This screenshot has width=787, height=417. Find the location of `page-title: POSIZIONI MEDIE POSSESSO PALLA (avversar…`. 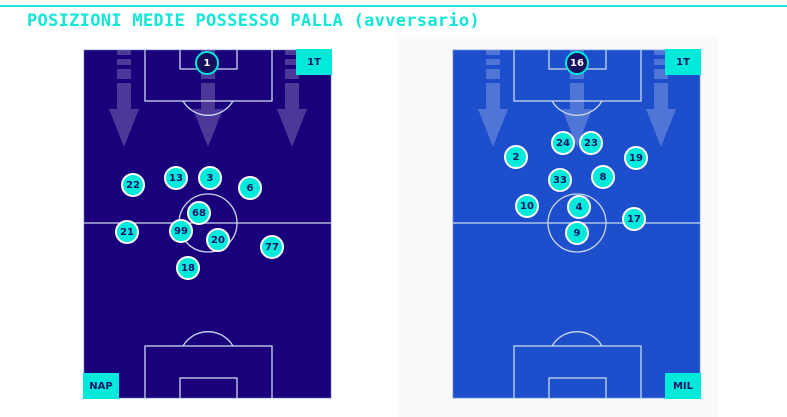

page-title: POSIZIONI MEDIE POSSESSO PALLA (avversar… is located at coordinates (253, 21).